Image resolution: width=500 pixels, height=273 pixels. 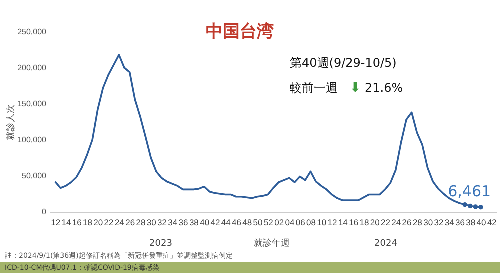 What do you see at coordinates (355, 88) in the screenshot?
I see `annotation: ⬇` at bounding box center [355, 88].